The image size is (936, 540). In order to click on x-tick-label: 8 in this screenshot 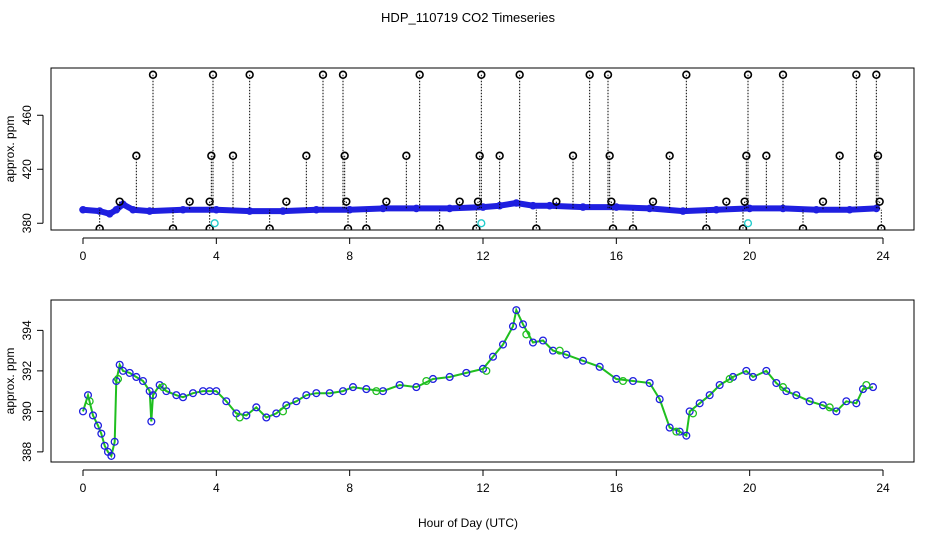, I will do `click(349, 256)`.